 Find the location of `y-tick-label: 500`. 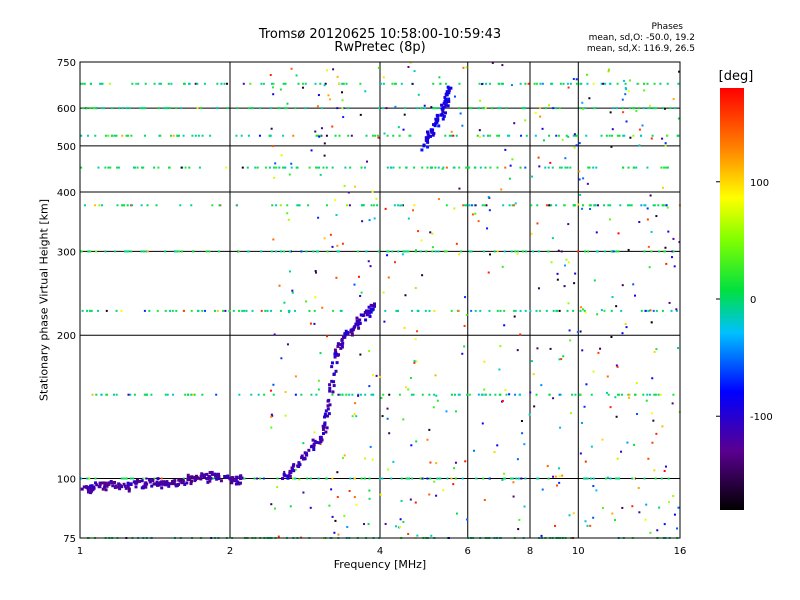

y-tick-label: 500 is located at coordinates (66, 147).